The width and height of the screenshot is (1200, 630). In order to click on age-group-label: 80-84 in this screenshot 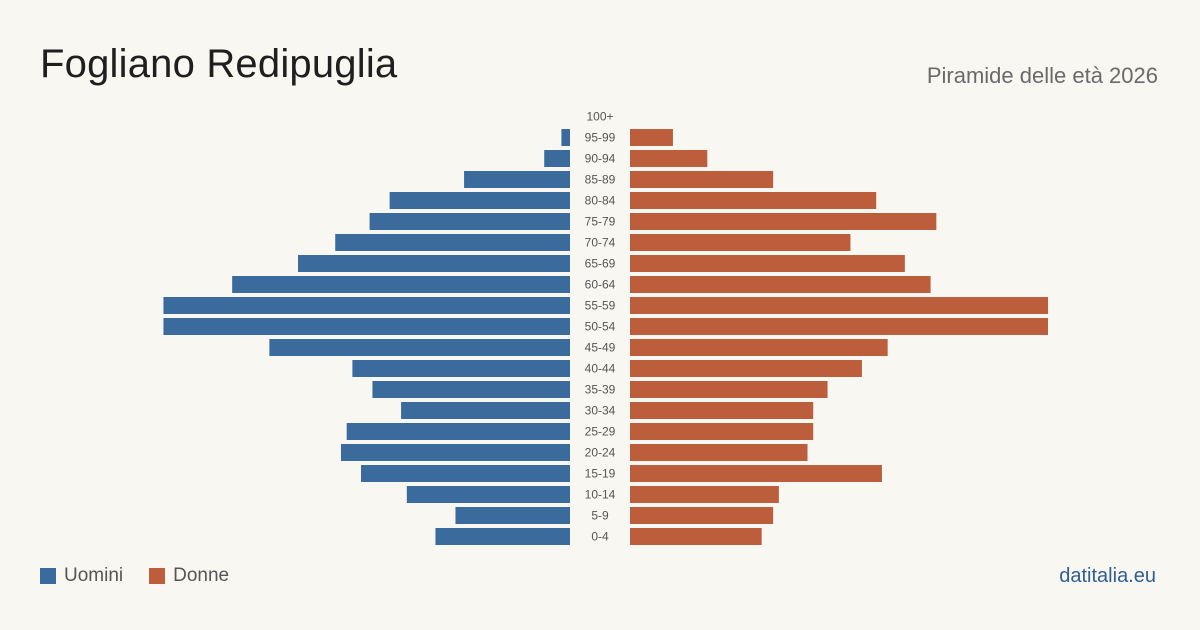, I will do `click(600, 201)`.